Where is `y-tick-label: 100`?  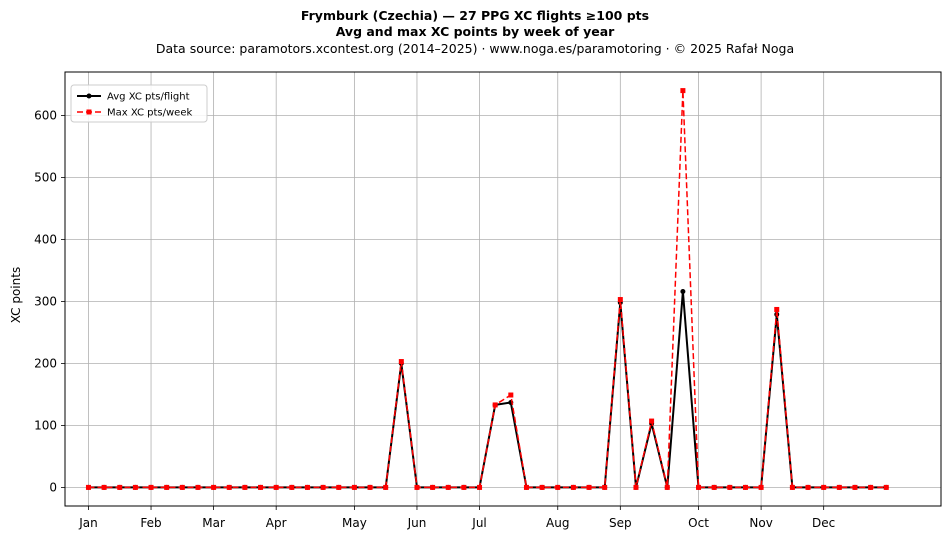 y-tick-label: 100 is located at coordinates (45, 425).